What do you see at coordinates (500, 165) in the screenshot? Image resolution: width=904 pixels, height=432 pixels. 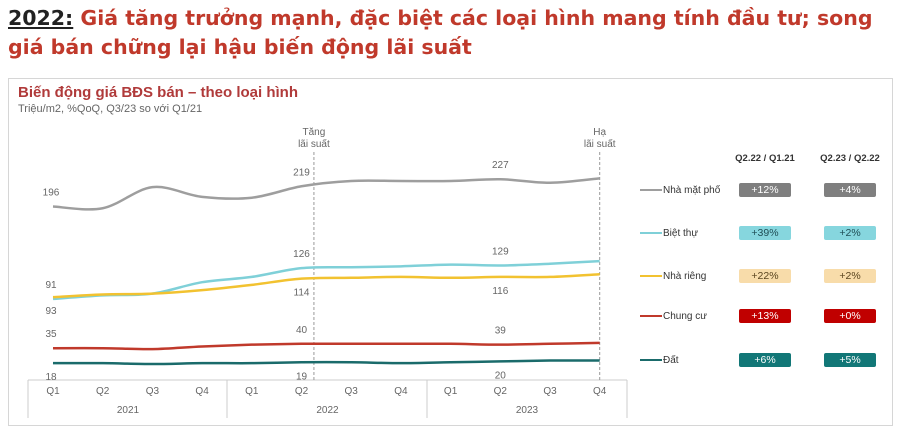 I see `data-label: 227` at bounding box center [500, 165].